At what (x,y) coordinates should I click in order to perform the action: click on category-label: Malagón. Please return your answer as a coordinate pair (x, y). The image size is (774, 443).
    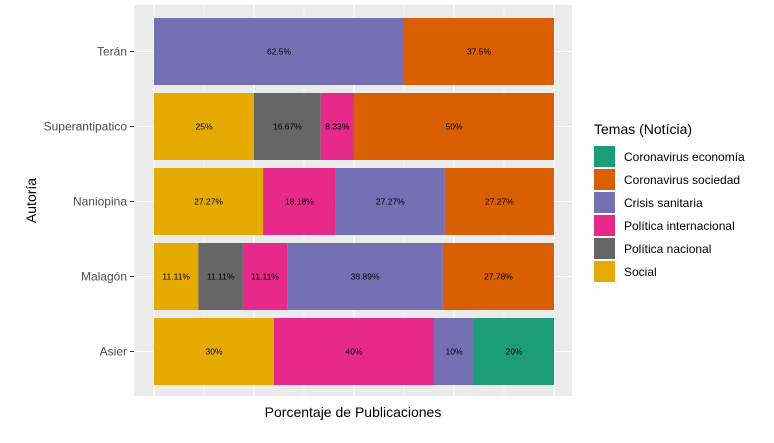
    Looking at the image, I should click on (104, 277).